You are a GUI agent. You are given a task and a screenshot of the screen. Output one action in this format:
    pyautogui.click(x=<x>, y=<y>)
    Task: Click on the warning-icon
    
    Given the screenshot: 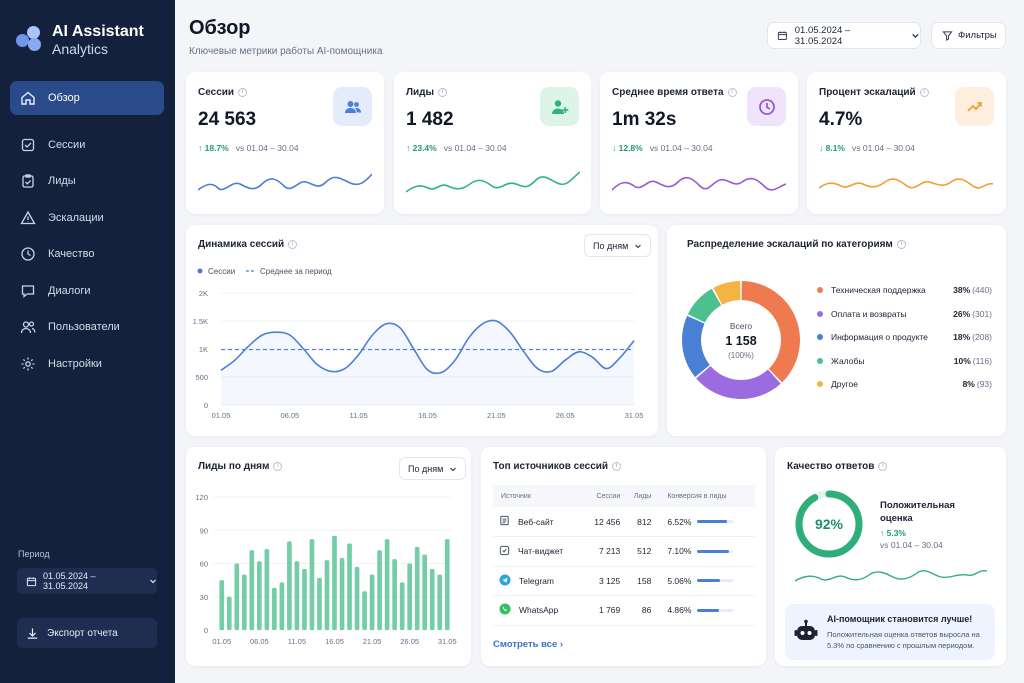 What is the action you would take?
    pyautogui.click(x=28, y=217)
    